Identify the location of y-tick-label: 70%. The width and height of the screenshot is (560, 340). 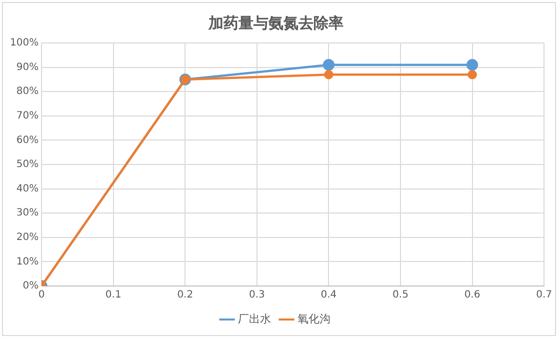
(27, 116).